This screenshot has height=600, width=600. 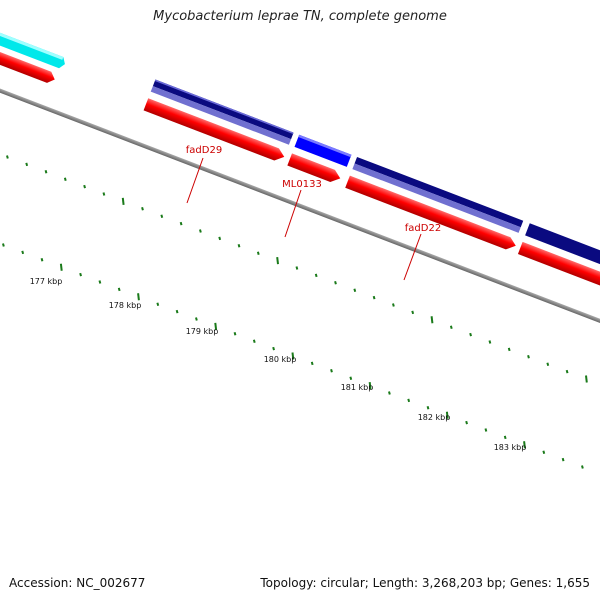 What do you see at coordinates (125, 305) in the screenshot?
I see `ruler-label-178: 178 kbp` at bounding box center [125, 305].